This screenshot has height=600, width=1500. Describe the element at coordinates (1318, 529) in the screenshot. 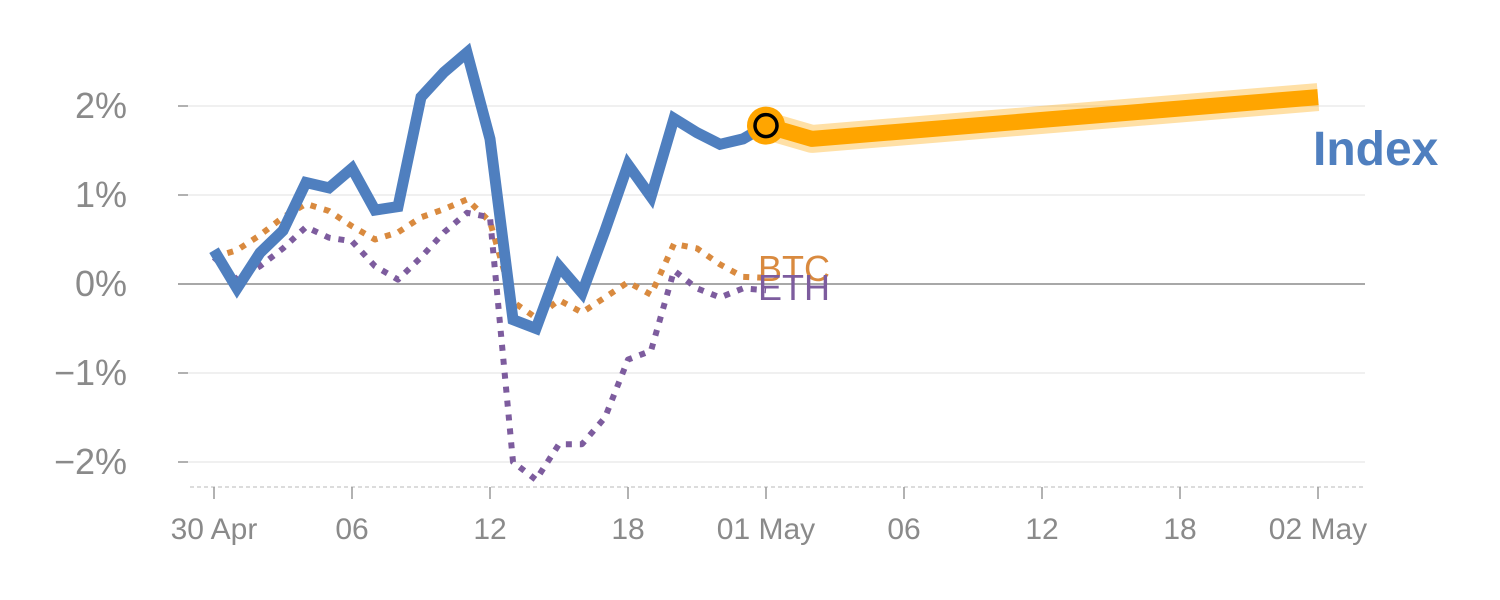

I see `xtick-label: 02 May` at that location.